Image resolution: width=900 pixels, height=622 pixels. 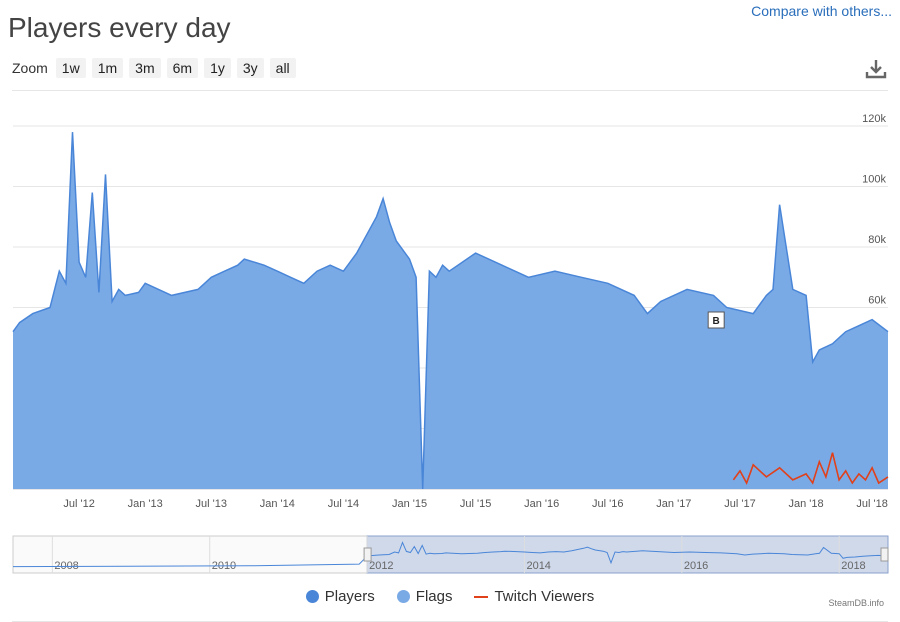 I want to click on divider-top, so click(x=450, y=90).